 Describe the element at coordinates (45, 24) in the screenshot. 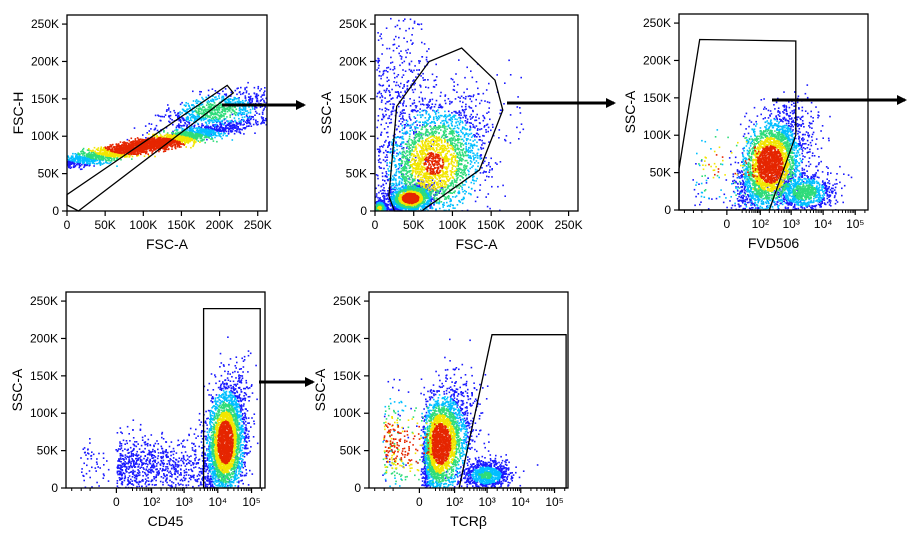

I see `y-tick-label: 250K` at that location.